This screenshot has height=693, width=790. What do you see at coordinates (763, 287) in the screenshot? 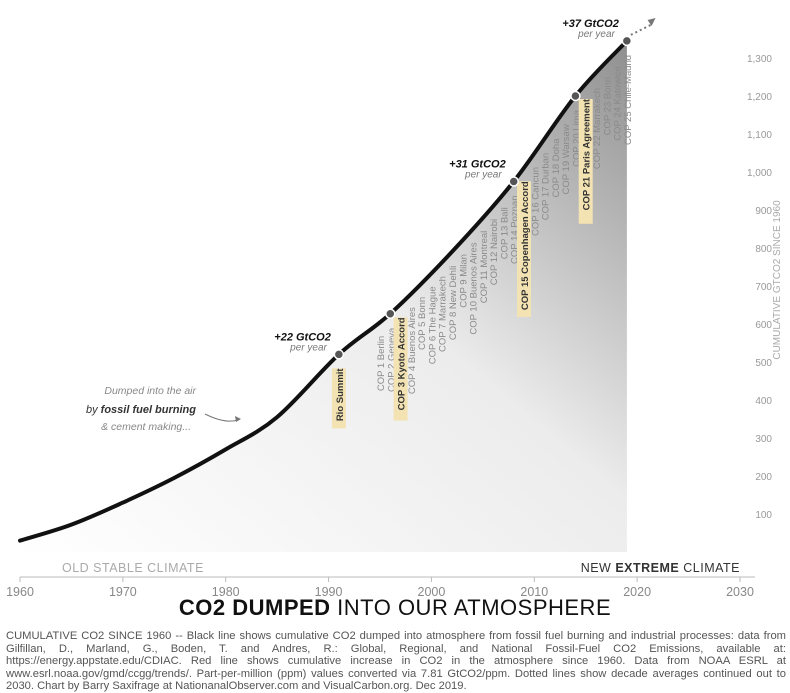
I see `y-tick-label: 700` at bounding box center [763, 287].